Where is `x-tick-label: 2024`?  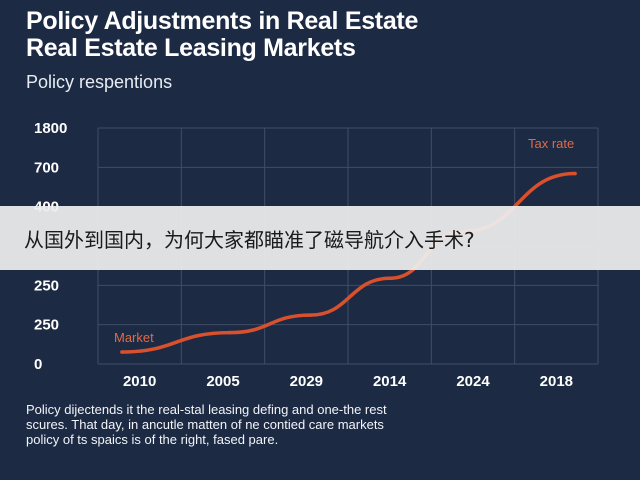
x-tick-label: 2024 is located at coordinates (473, 381).